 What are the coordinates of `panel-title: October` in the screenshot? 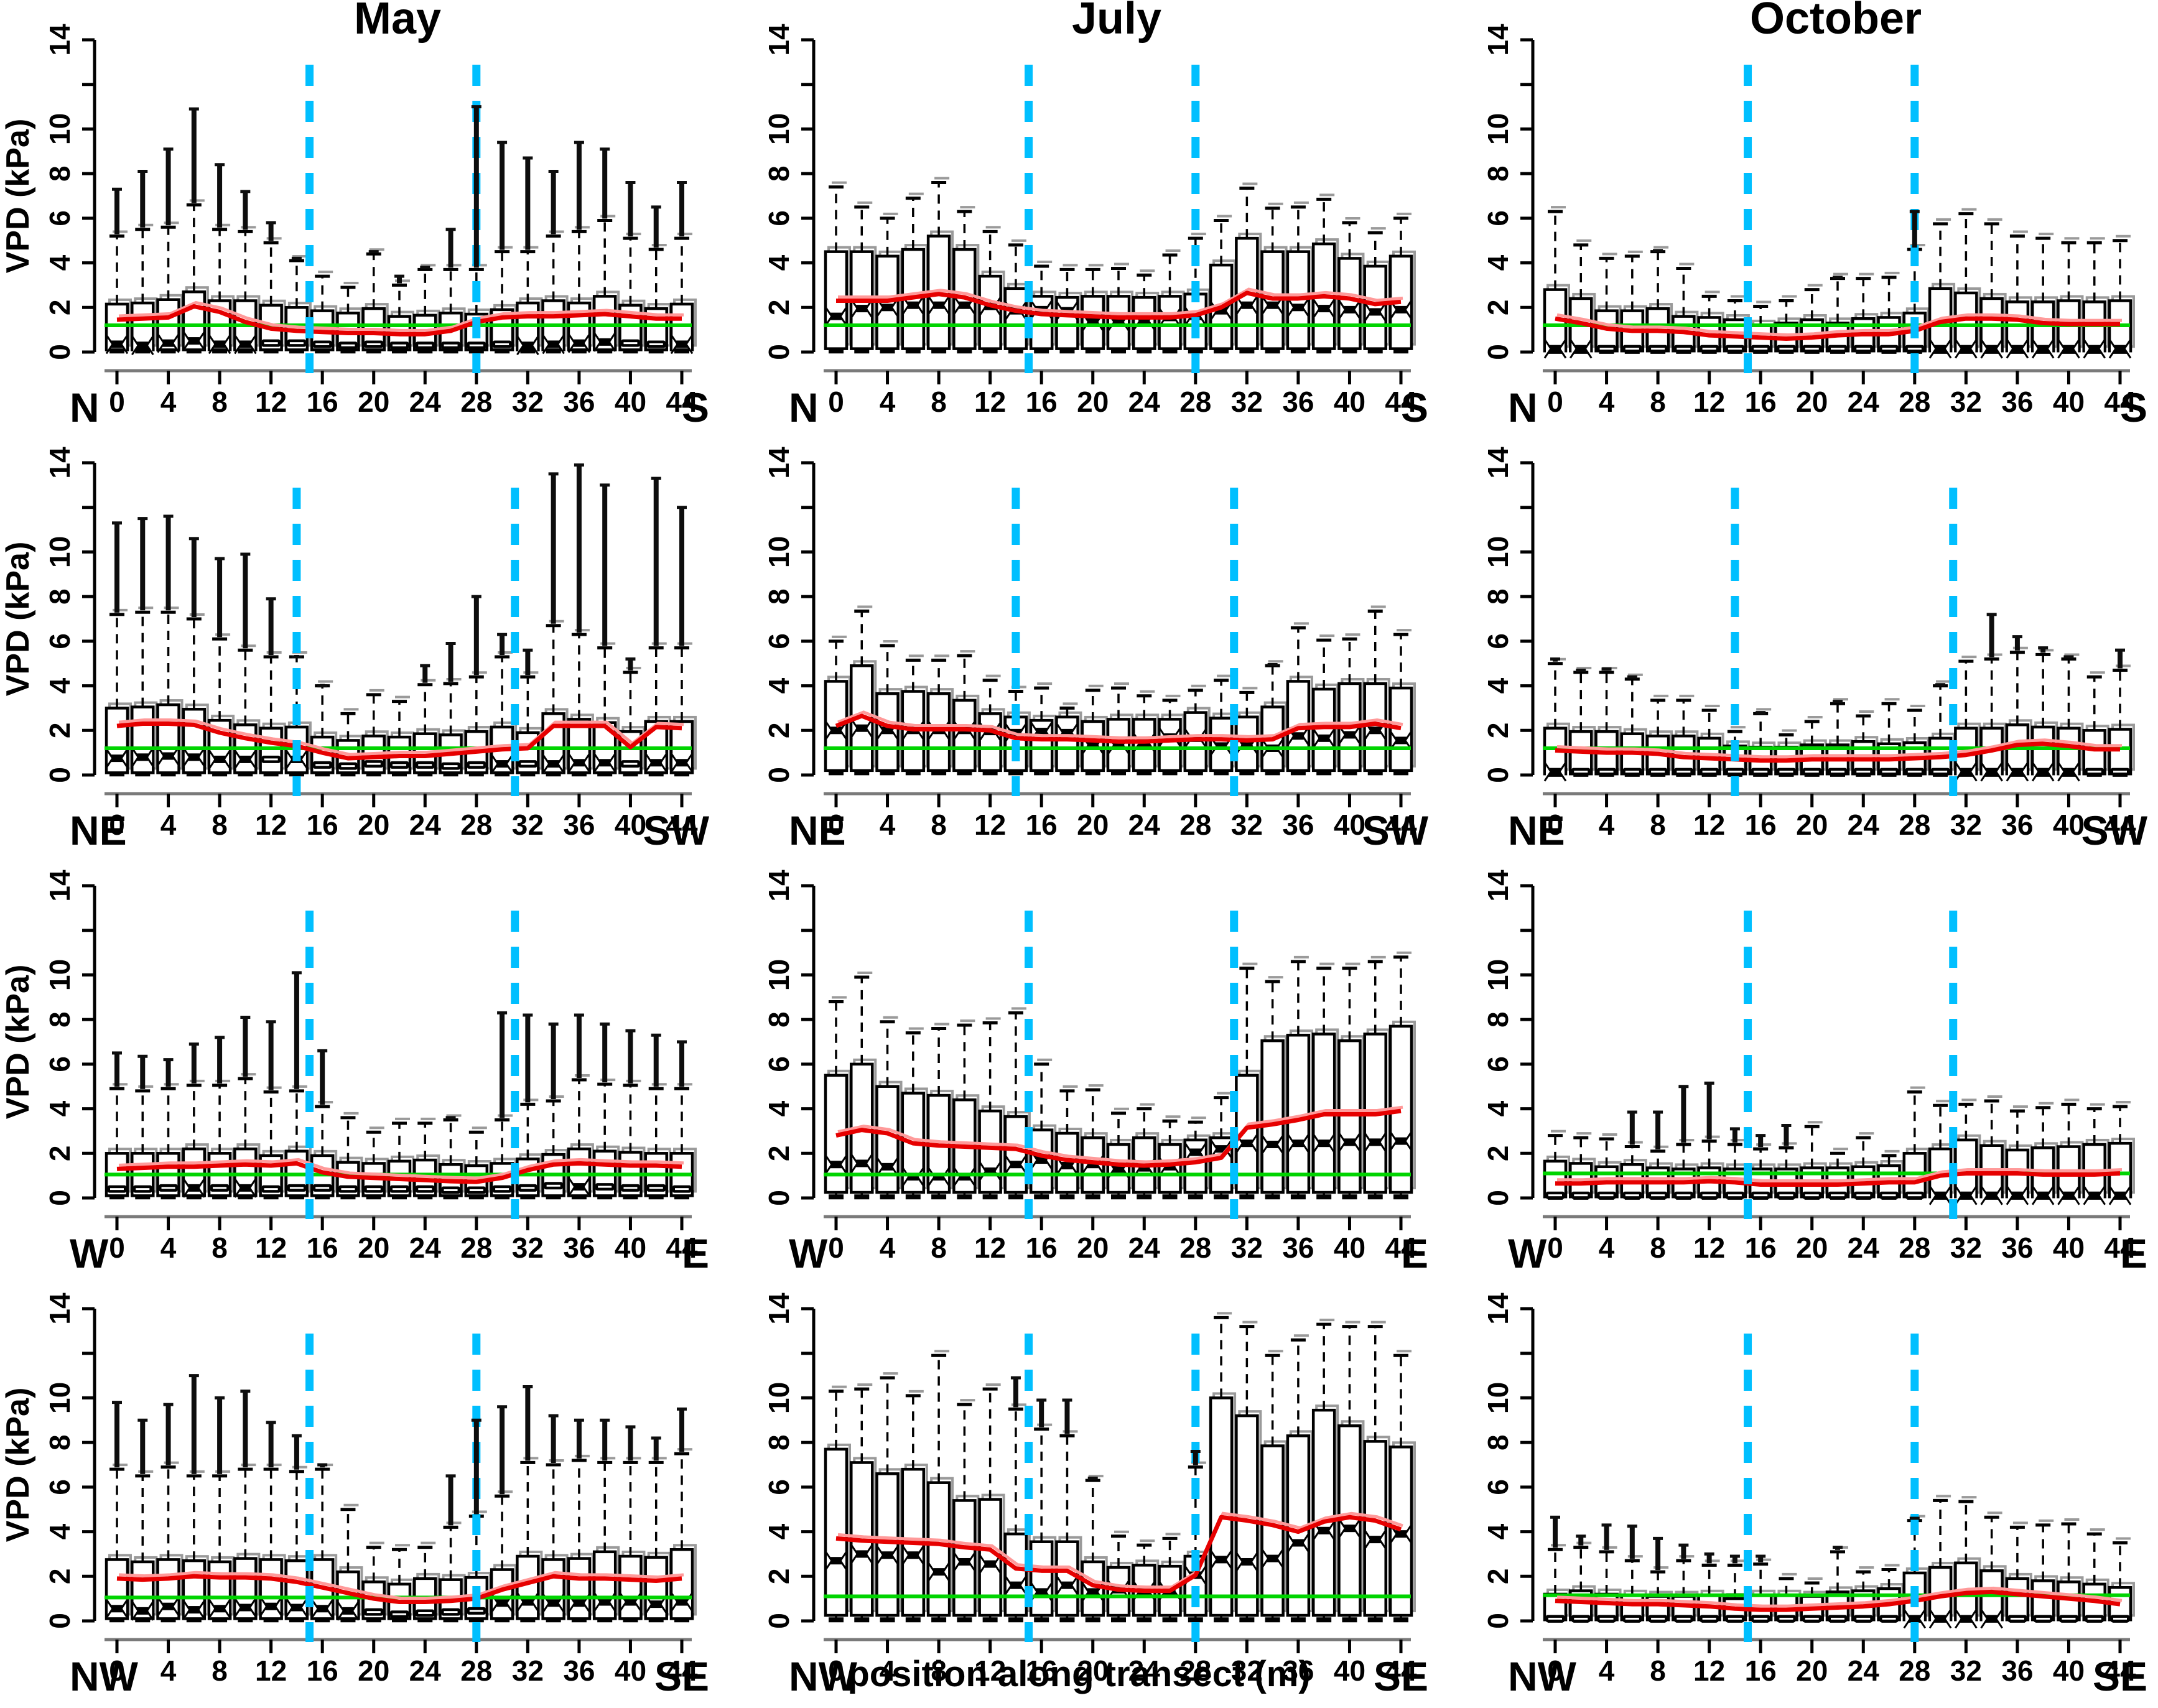 It's located at (1836, 22).